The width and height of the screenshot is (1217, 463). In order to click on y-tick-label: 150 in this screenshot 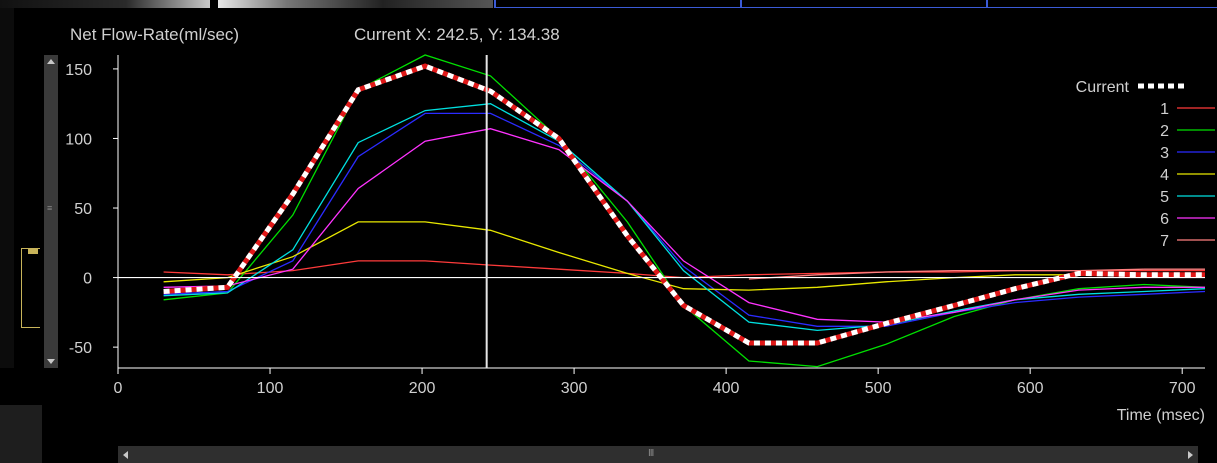, I will do `click(78, 70)`.